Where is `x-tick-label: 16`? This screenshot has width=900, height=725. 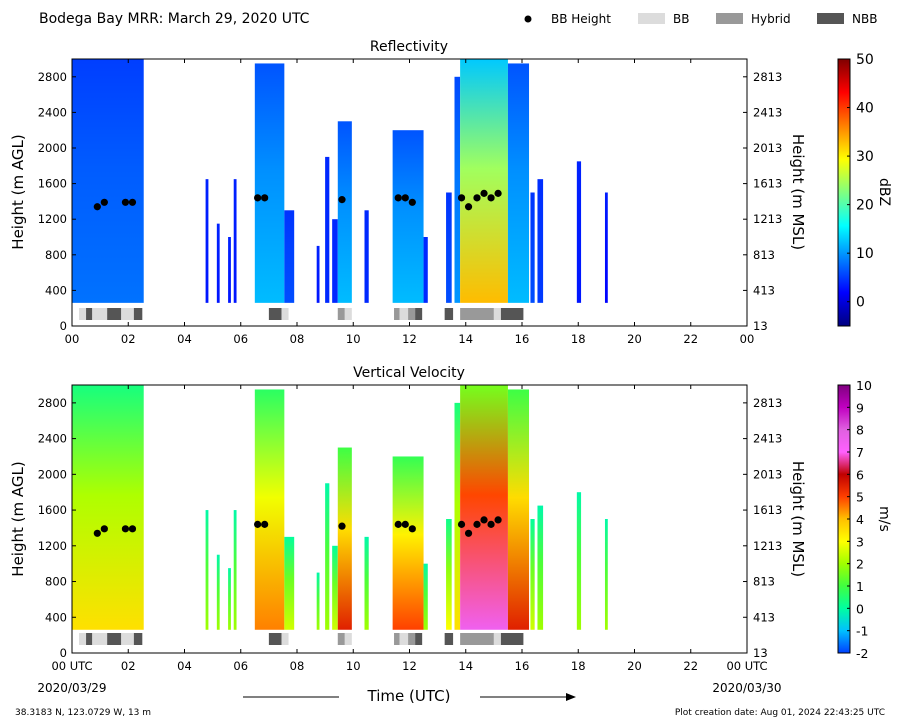
x-tick-label: 16 is located at coordinates (522, 666).